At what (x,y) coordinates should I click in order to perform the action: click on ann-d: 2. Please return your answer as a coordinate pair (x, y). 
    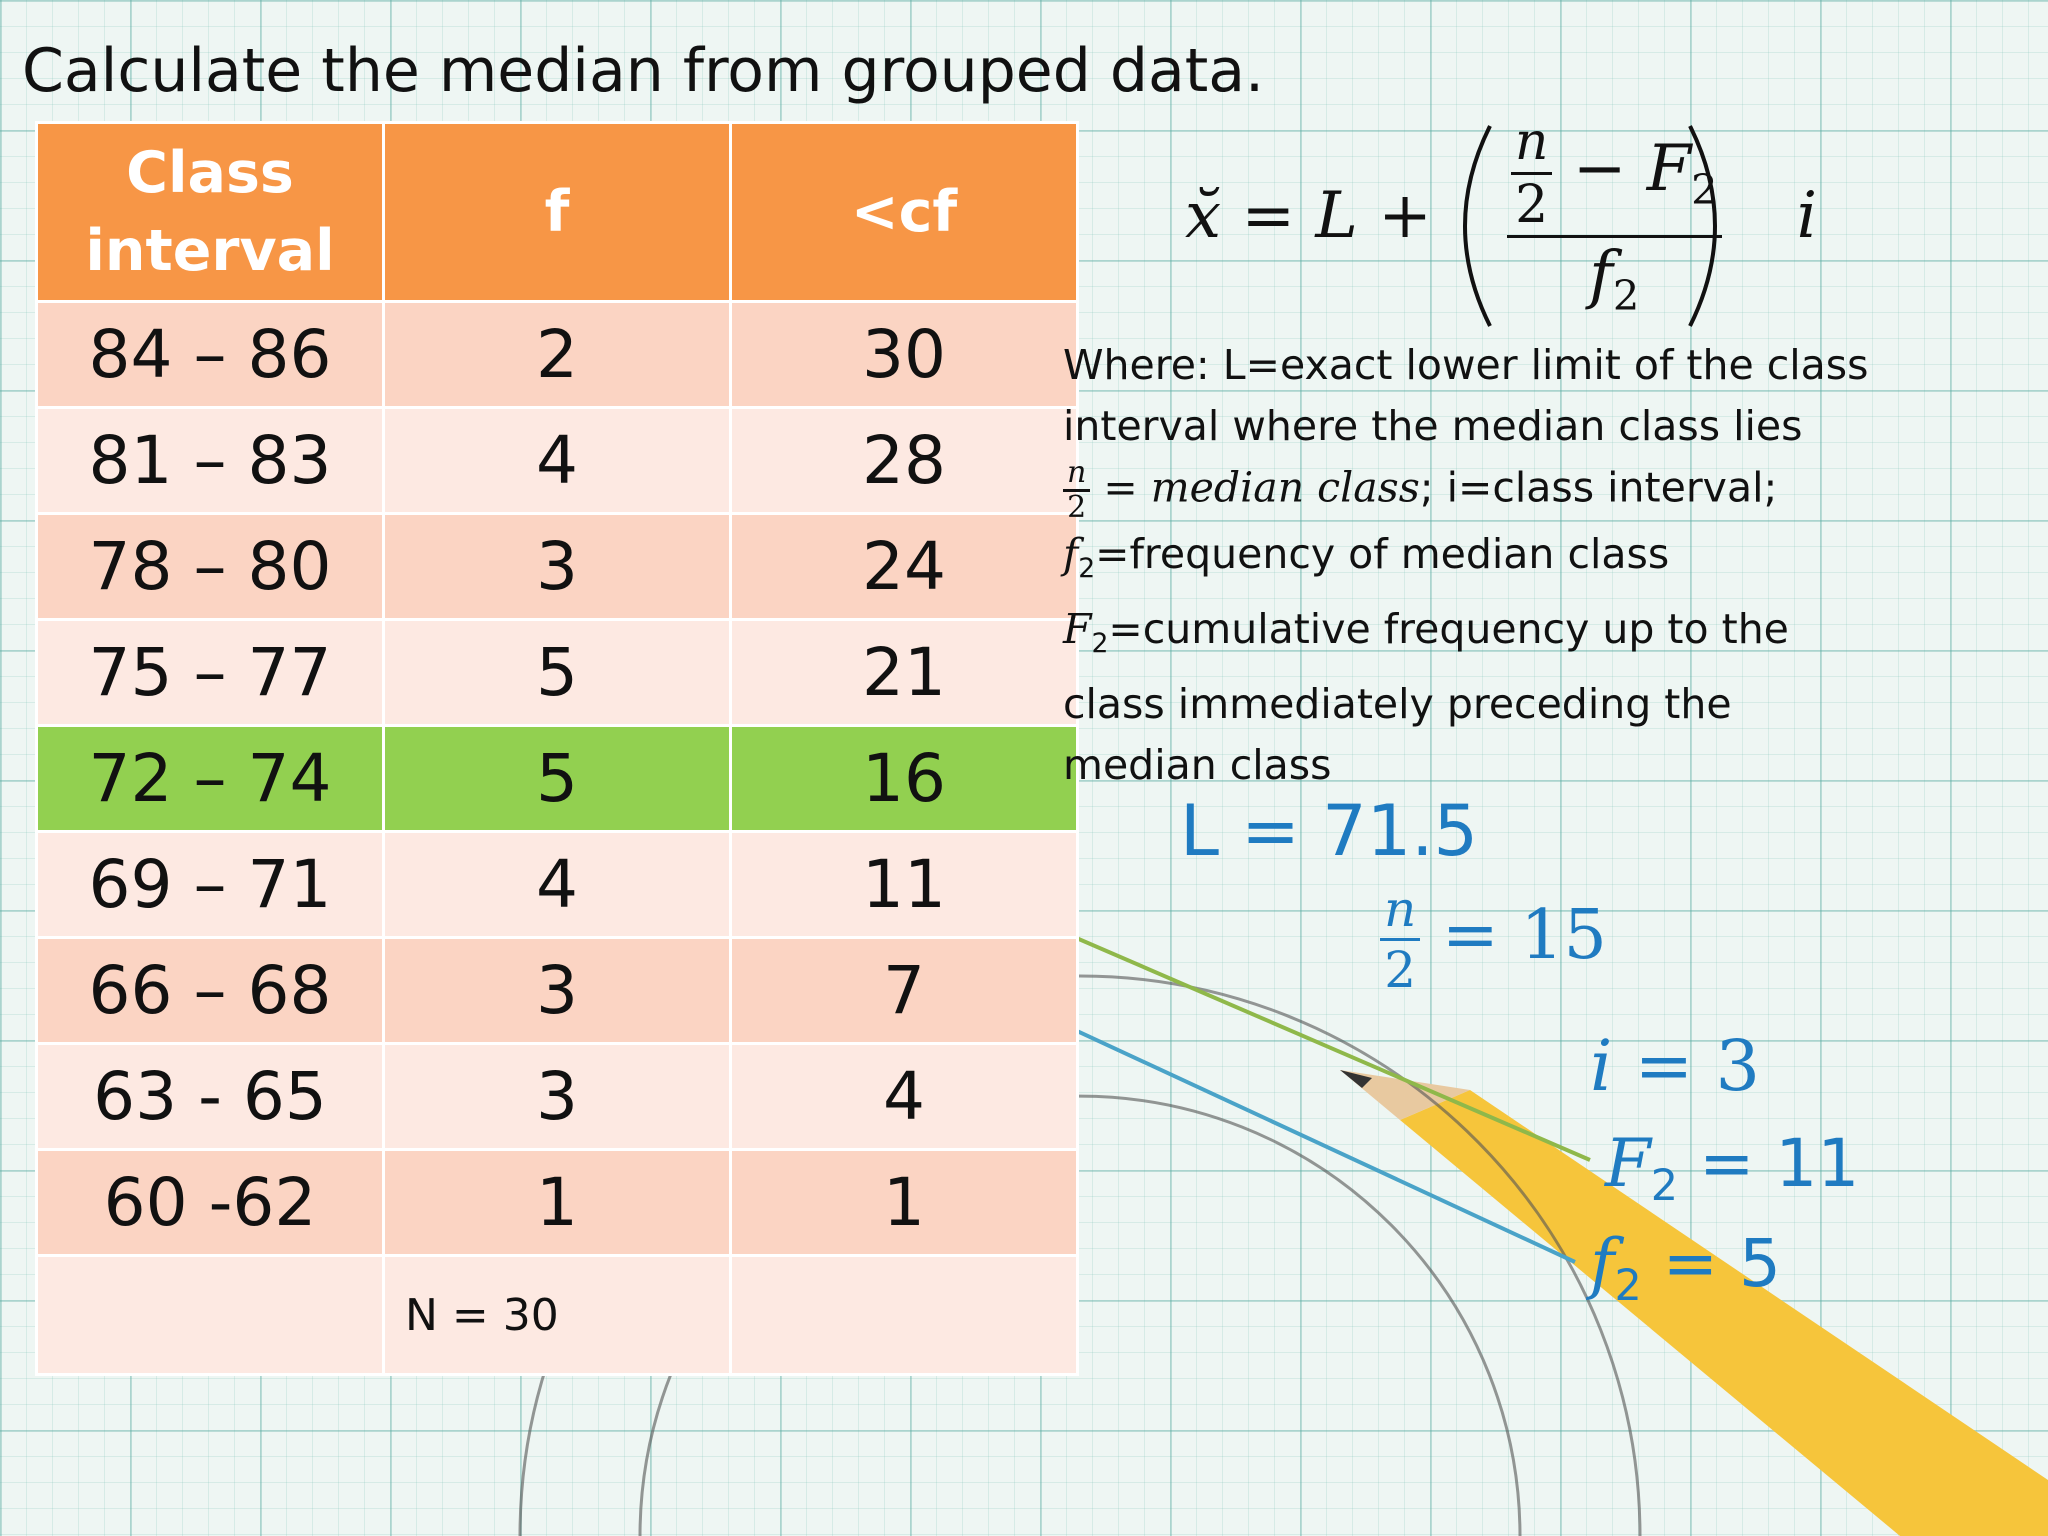
    Looking at the image, I should click on (1400, 970).